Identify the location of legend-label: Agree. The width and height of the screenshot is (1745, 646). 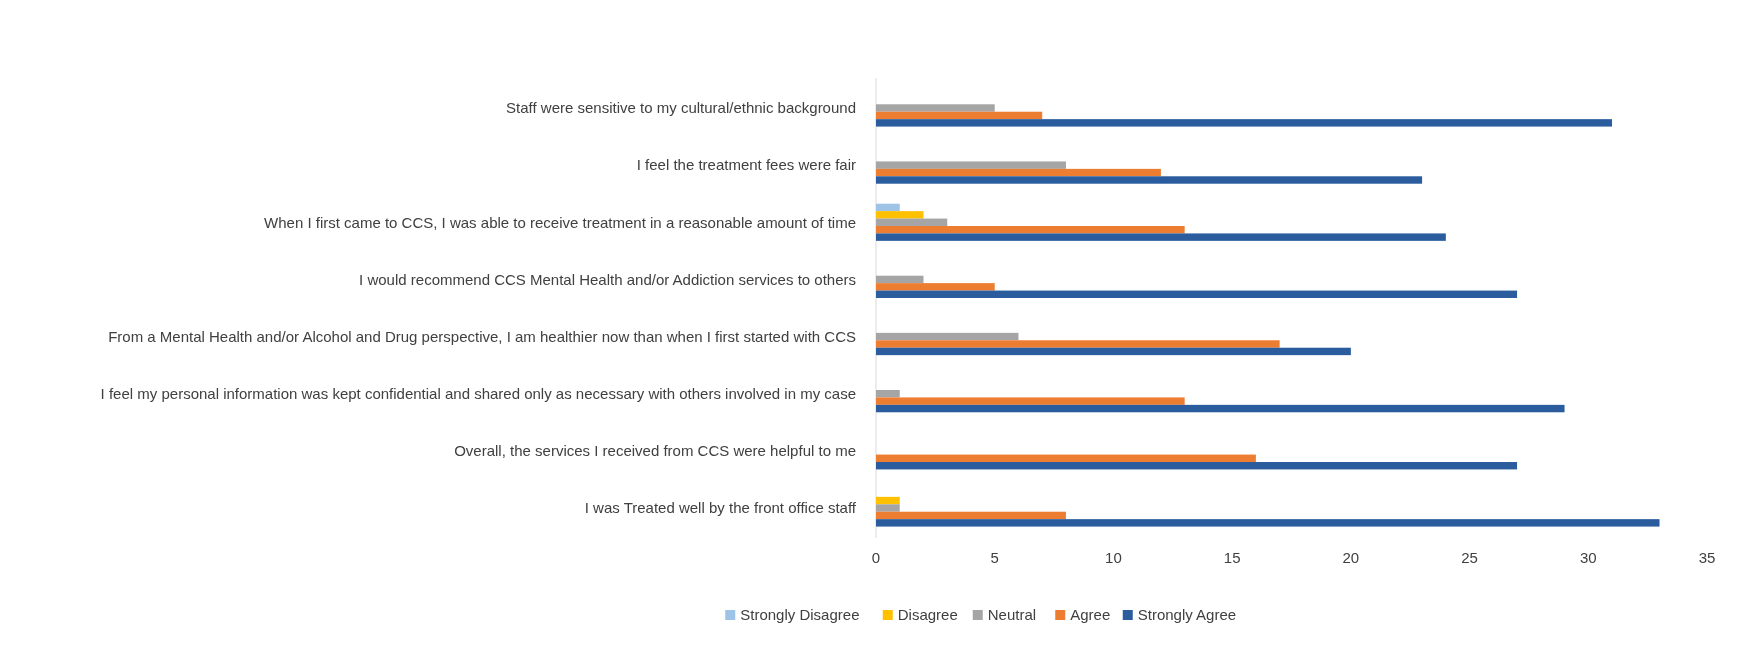
(1090, 614).